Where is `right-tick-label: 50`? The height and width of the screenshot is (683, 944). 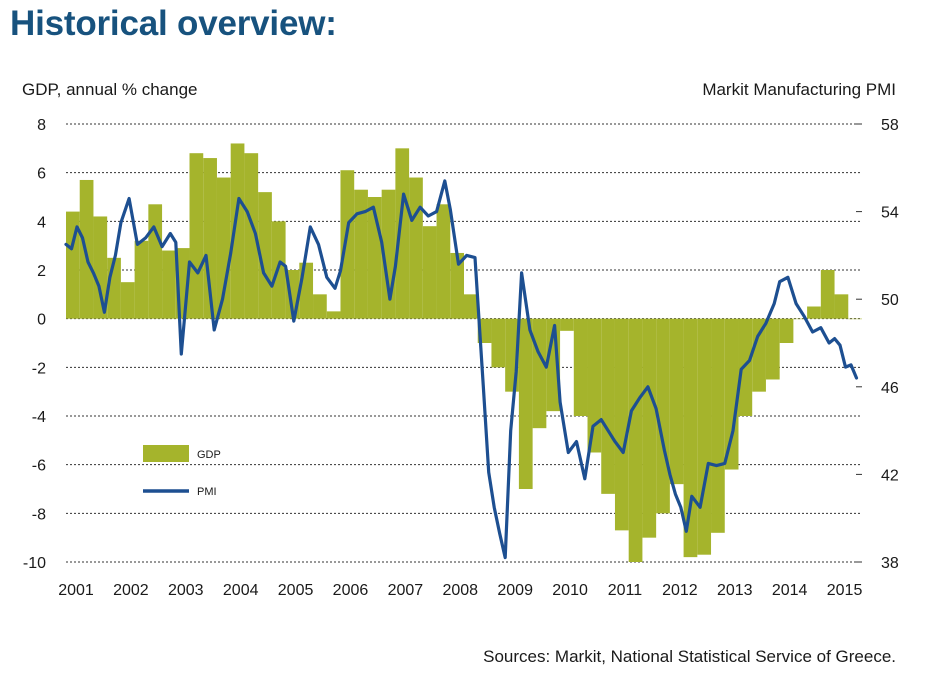
right-tick-label: 50 is located at coordinates (890, 300).